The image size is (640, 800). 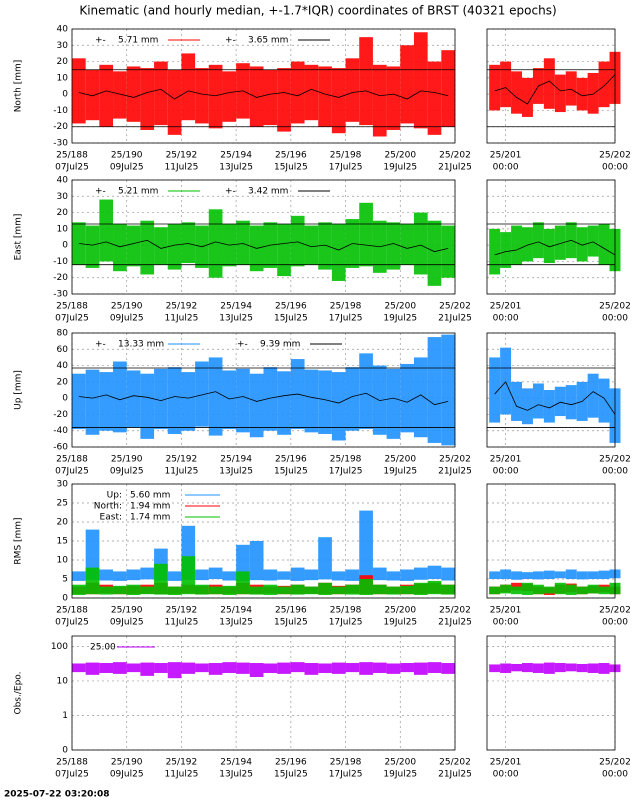 I want to click on y-tick-label: -40, so click(x=60, y=431).